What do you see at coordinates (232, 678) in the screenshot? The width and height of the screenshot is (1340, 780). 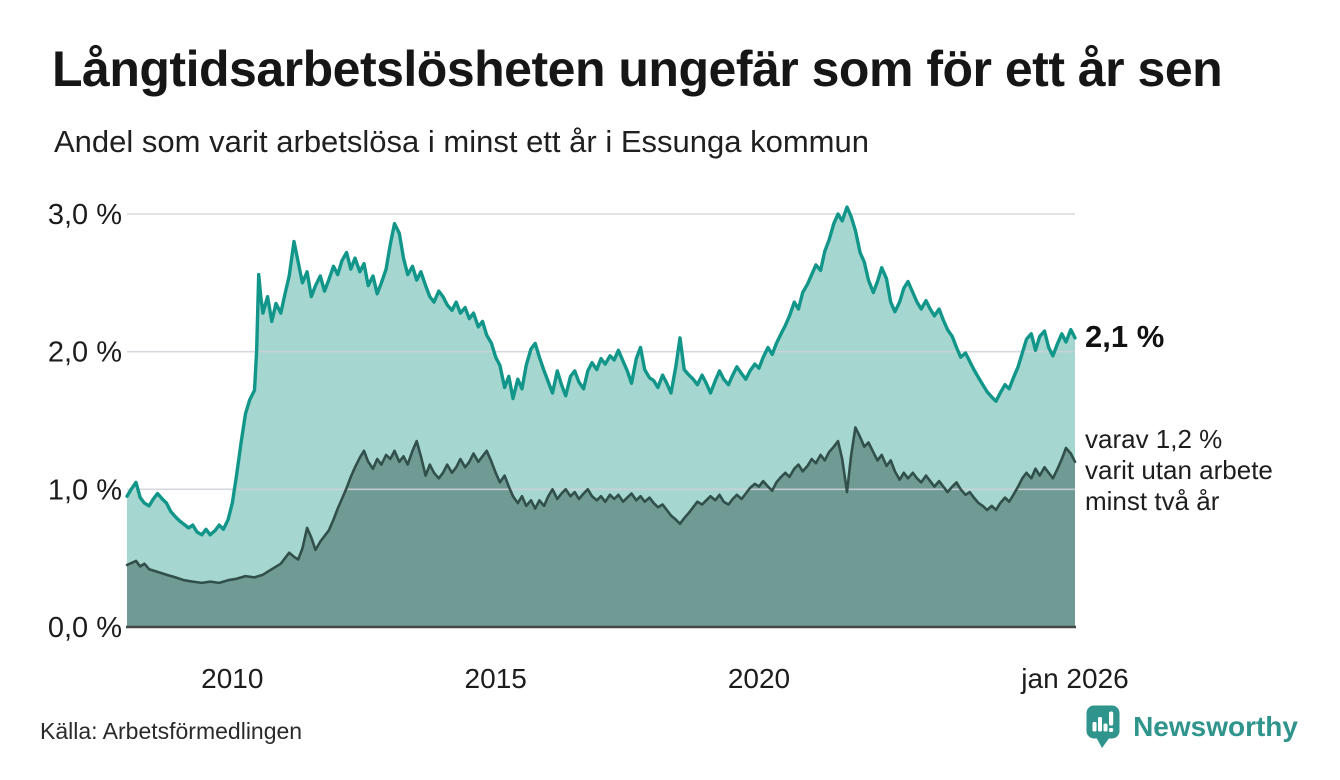 I see `x-tick-label: 2010` at bounding box center [232, 678].